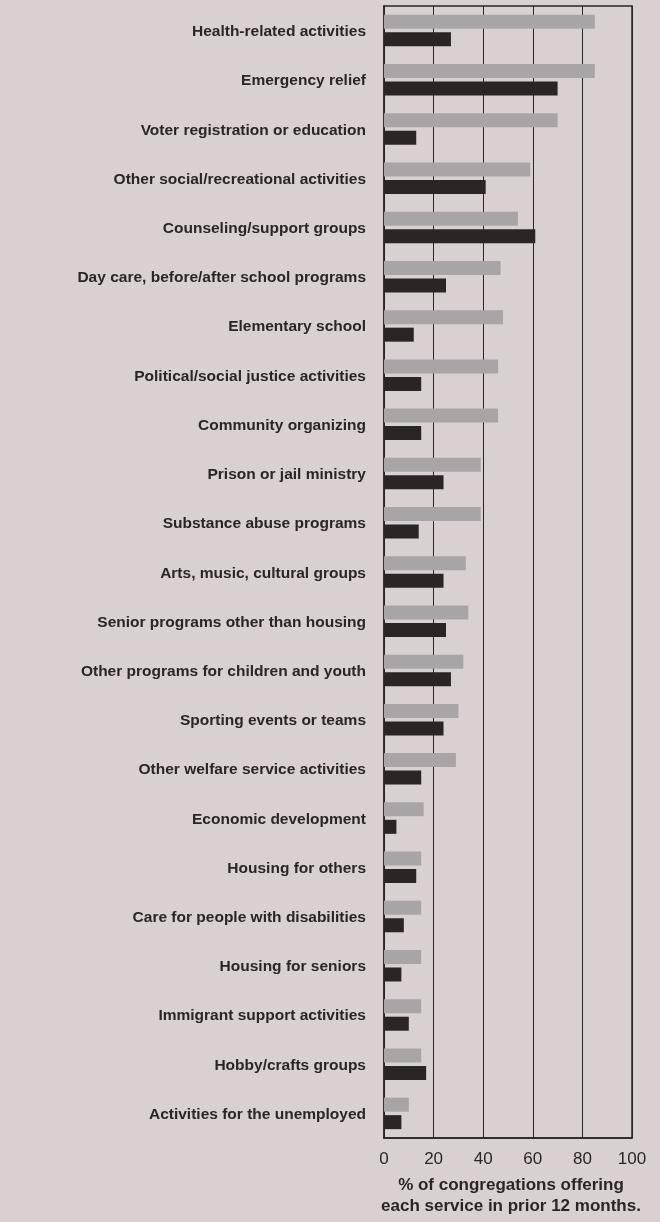 Image resolution: width=660 pixels, height=1222 pixels. Describe the element at coordinates (304, 80) in the screenshot. I see `y-tick-label: Emergency relief` at that location.